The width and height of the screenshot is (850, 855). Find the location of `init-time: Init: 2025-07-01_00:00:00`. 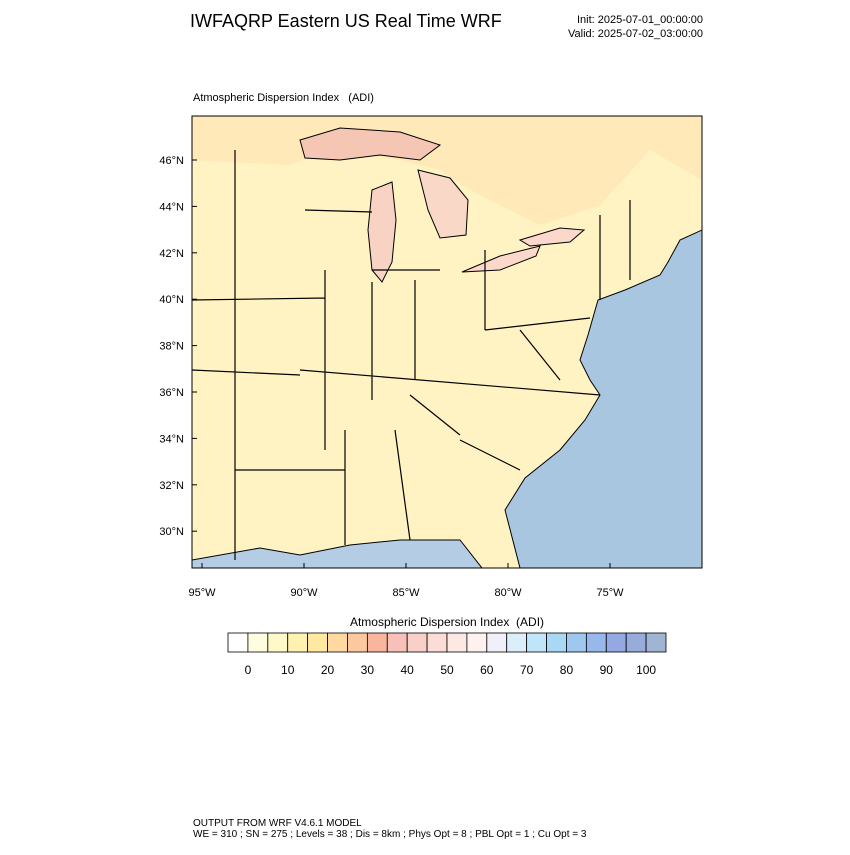

init-time: Init: 2025-07-01_00:00:00 is located at coordinates (640, 20).